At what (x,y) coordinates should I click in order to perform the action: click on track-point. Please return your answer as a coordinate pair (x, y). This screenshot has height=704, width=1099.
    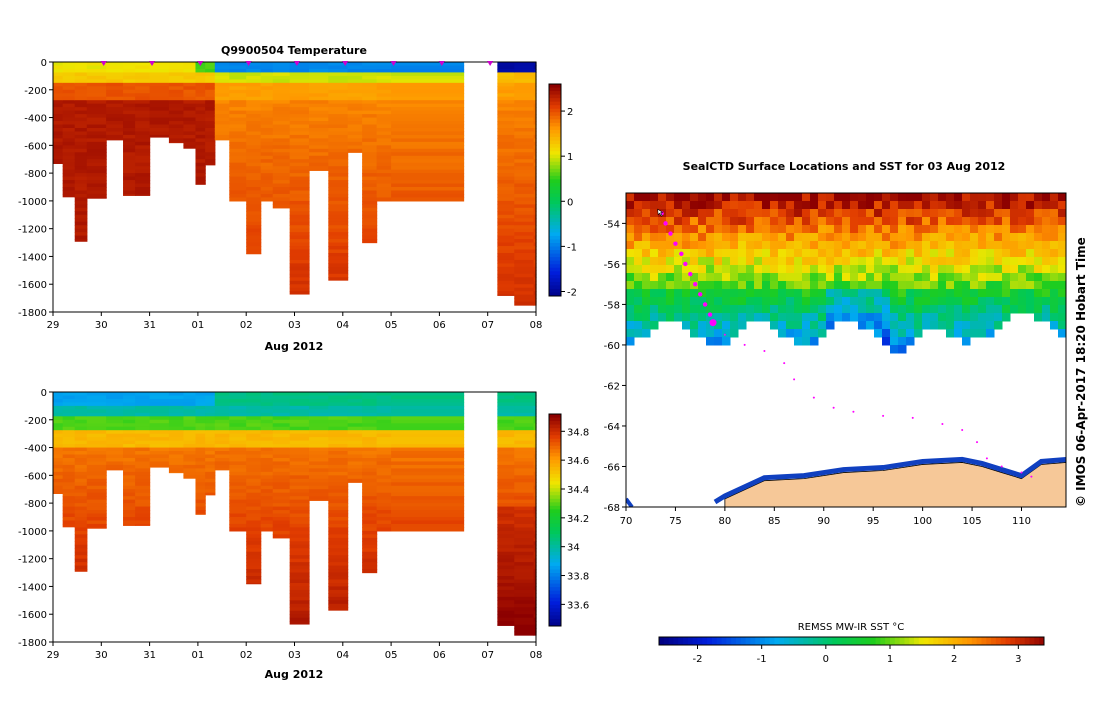
    Looking at the image, I should click on (764, 351).